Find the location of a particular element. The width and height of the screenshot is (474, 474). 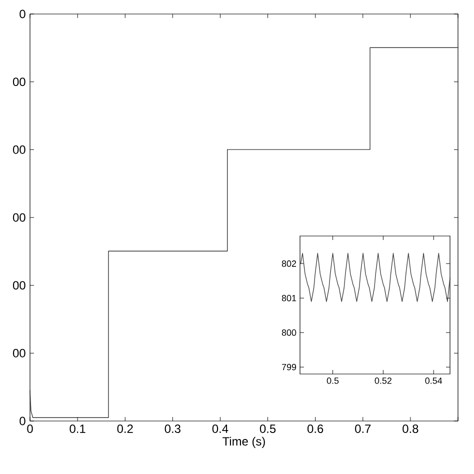

y-tick-label: 799 is located at coordinates (289, 367).